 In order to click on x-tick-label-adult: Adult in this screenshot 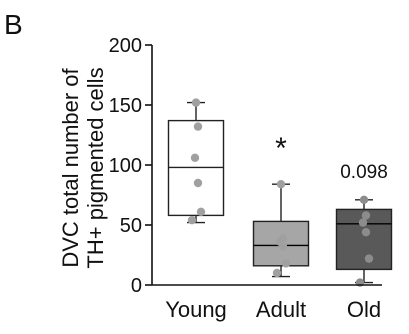, I will do `click(281, 309)`.